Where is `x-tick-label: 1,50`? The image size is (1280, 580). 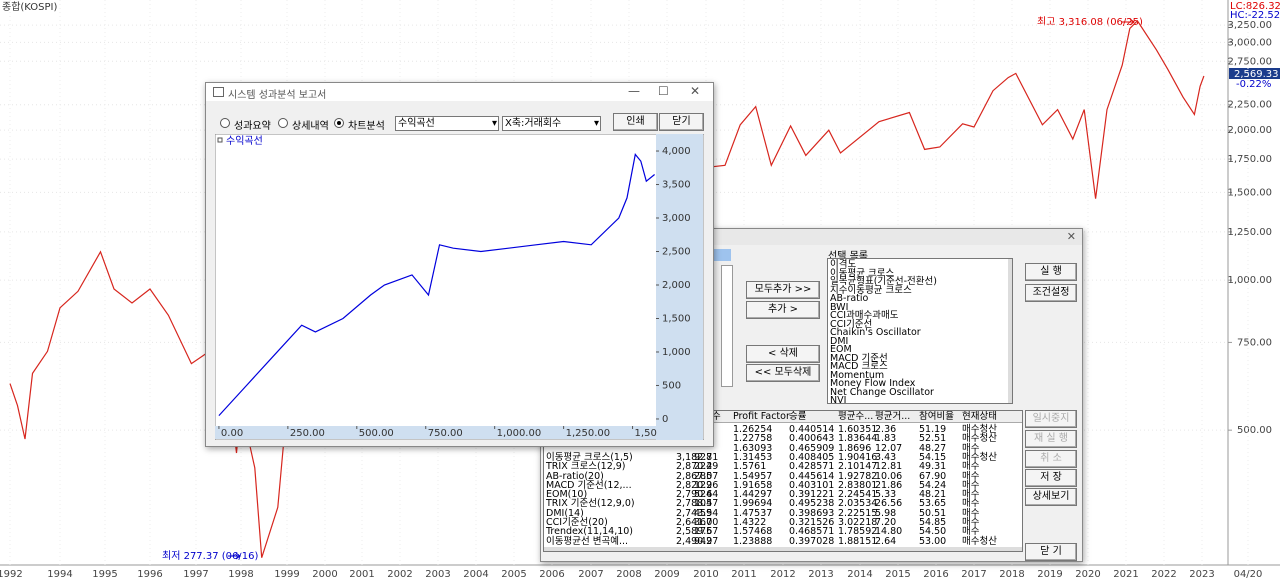 x-tick-label: 1,50 is located at coordinates (646, 433).